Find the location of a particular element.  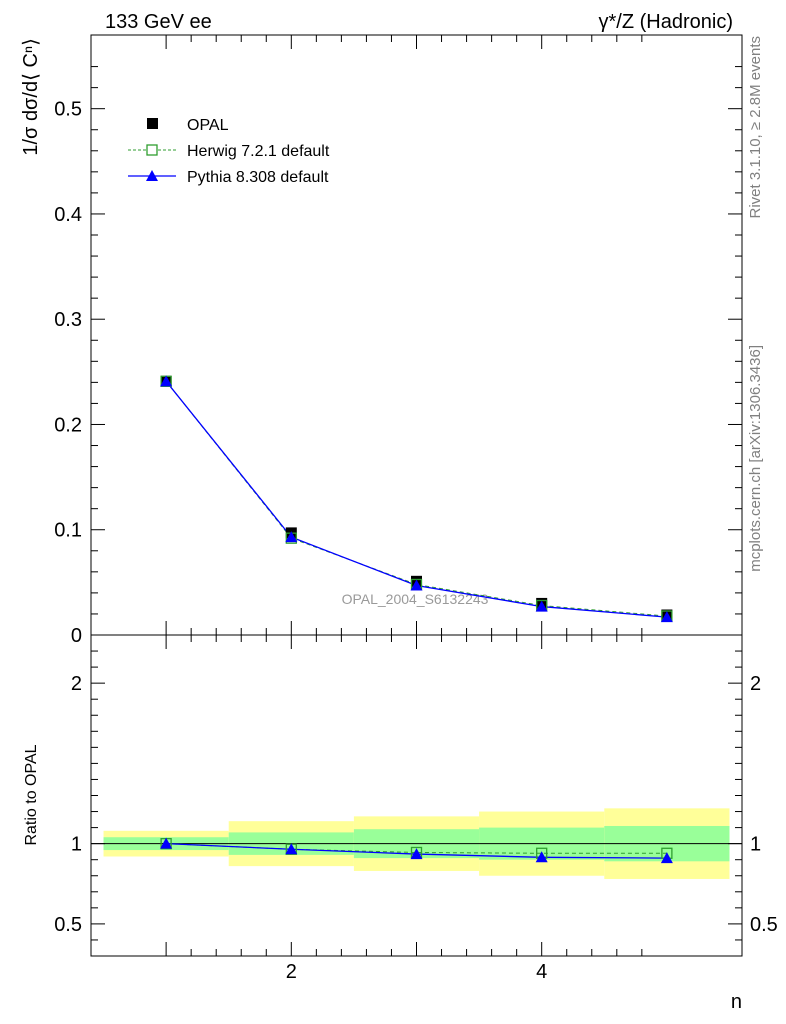

ratio-y-tick-label: 2 is located at coordinates (76, 684).